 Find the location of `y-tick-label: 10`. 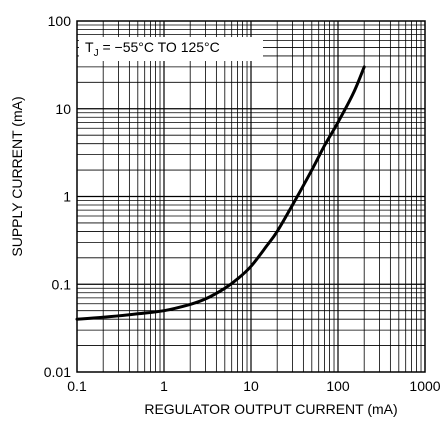

y-tick-label: 10 is located at coordinates (63, 109).